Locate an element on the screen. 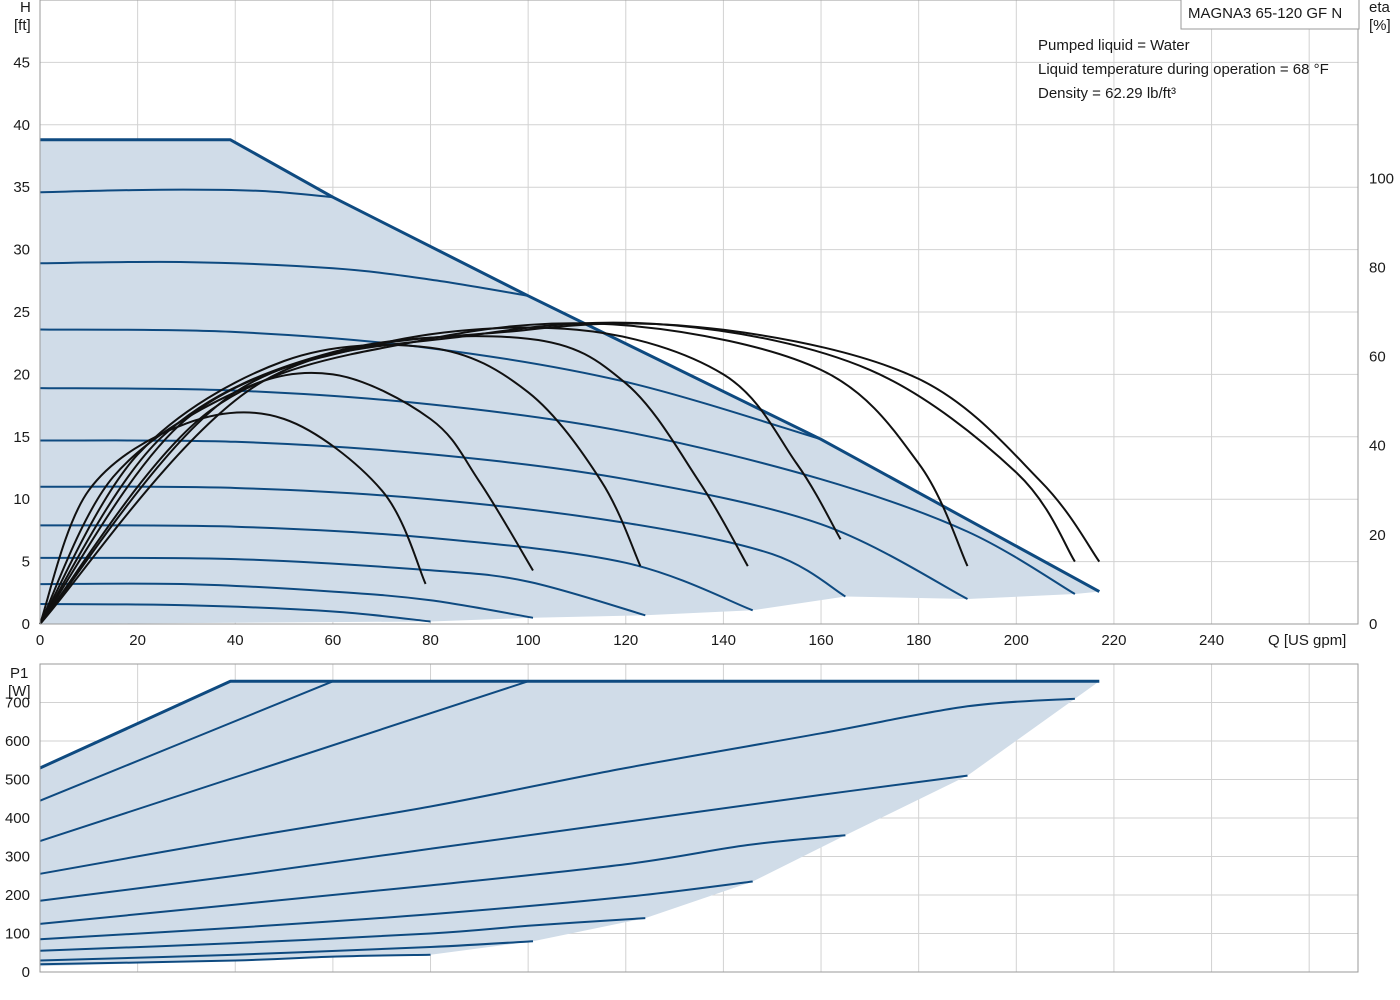  x-tick-label: 40 is located at coordinates (235, 640).